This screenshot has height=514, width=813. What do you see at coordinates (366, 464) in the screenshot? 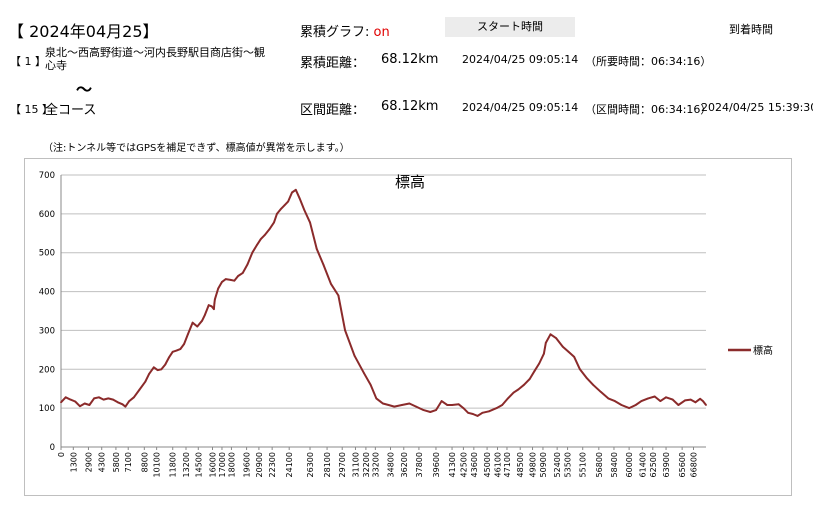
I see `x-tick-label: 32200` at bounding box center [366, 464].